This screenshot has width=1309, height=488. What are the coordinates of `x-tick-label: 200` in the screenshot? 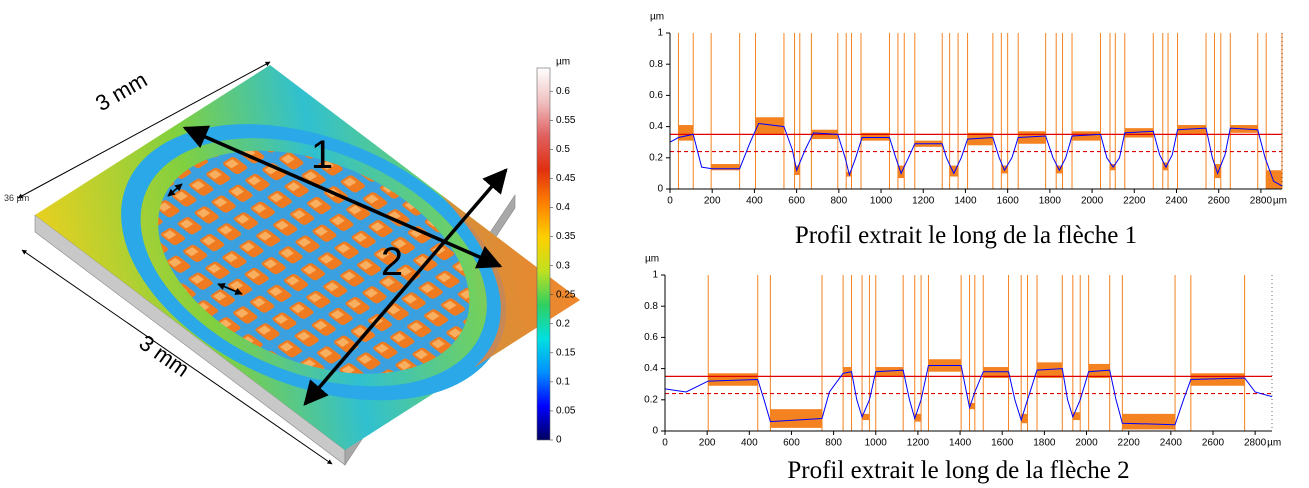 It's located at (707, 443).